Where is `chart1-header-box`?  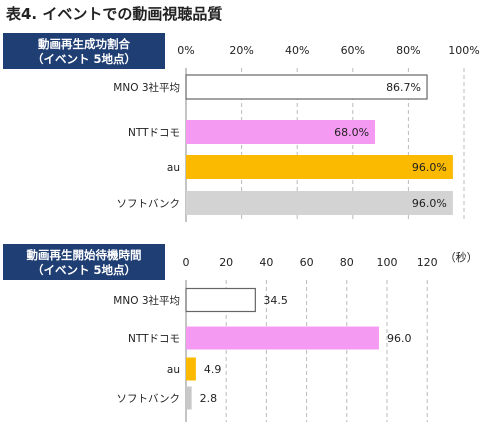 chart1-header-box is located at coordinates (84, 51).